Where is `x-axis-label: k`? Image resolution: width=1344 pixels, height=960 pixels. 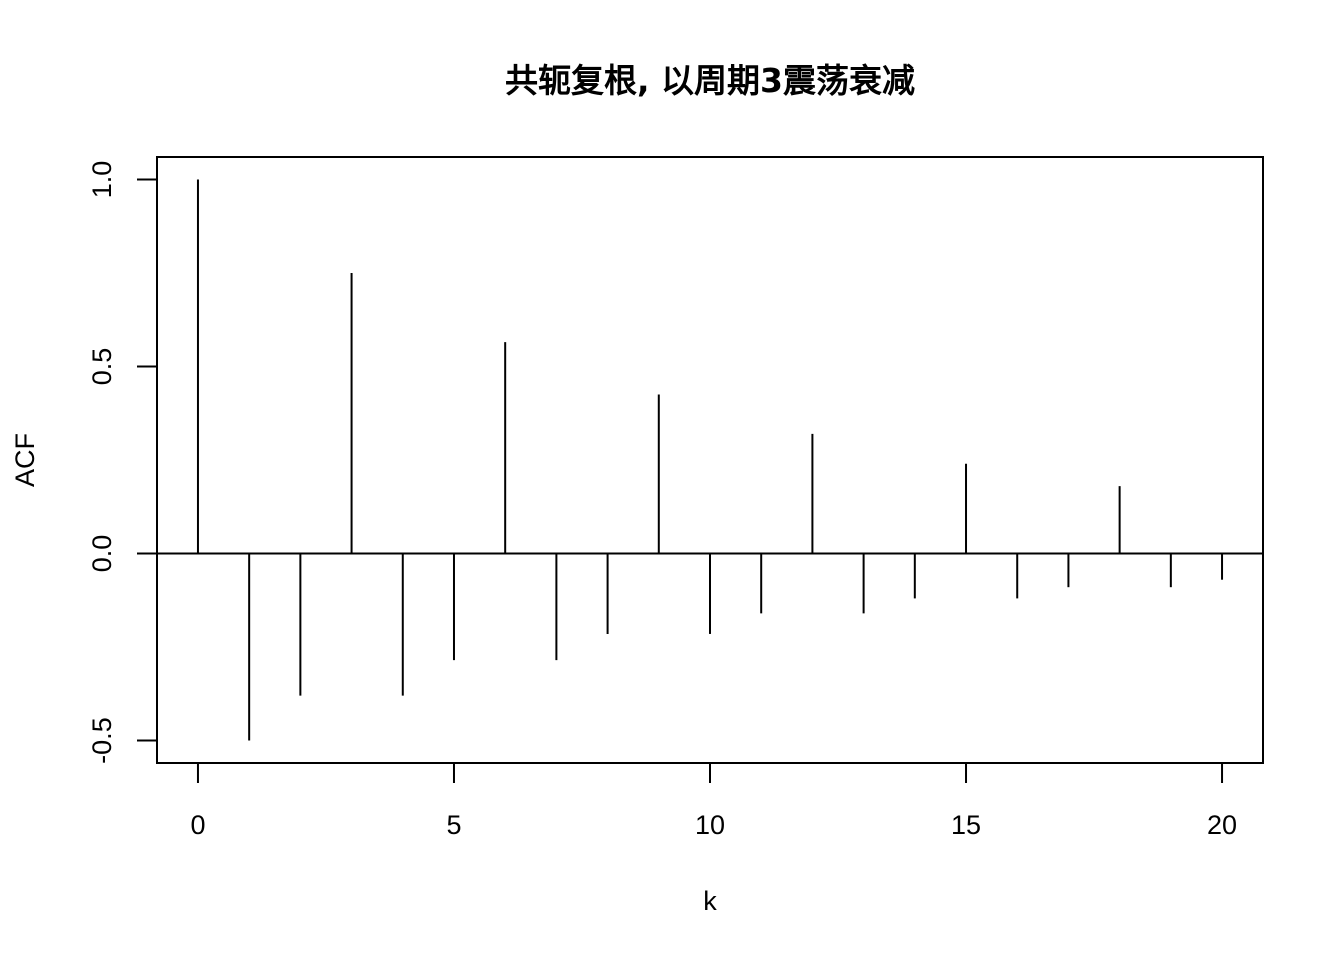 x-axis-label: k is located at coordinates (710, 901).